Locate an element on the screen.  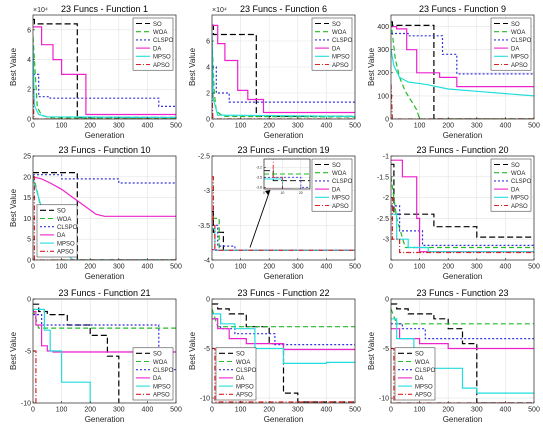
chart-title: 23 Funcs - Function 21 is located at coordinates (104, 293).